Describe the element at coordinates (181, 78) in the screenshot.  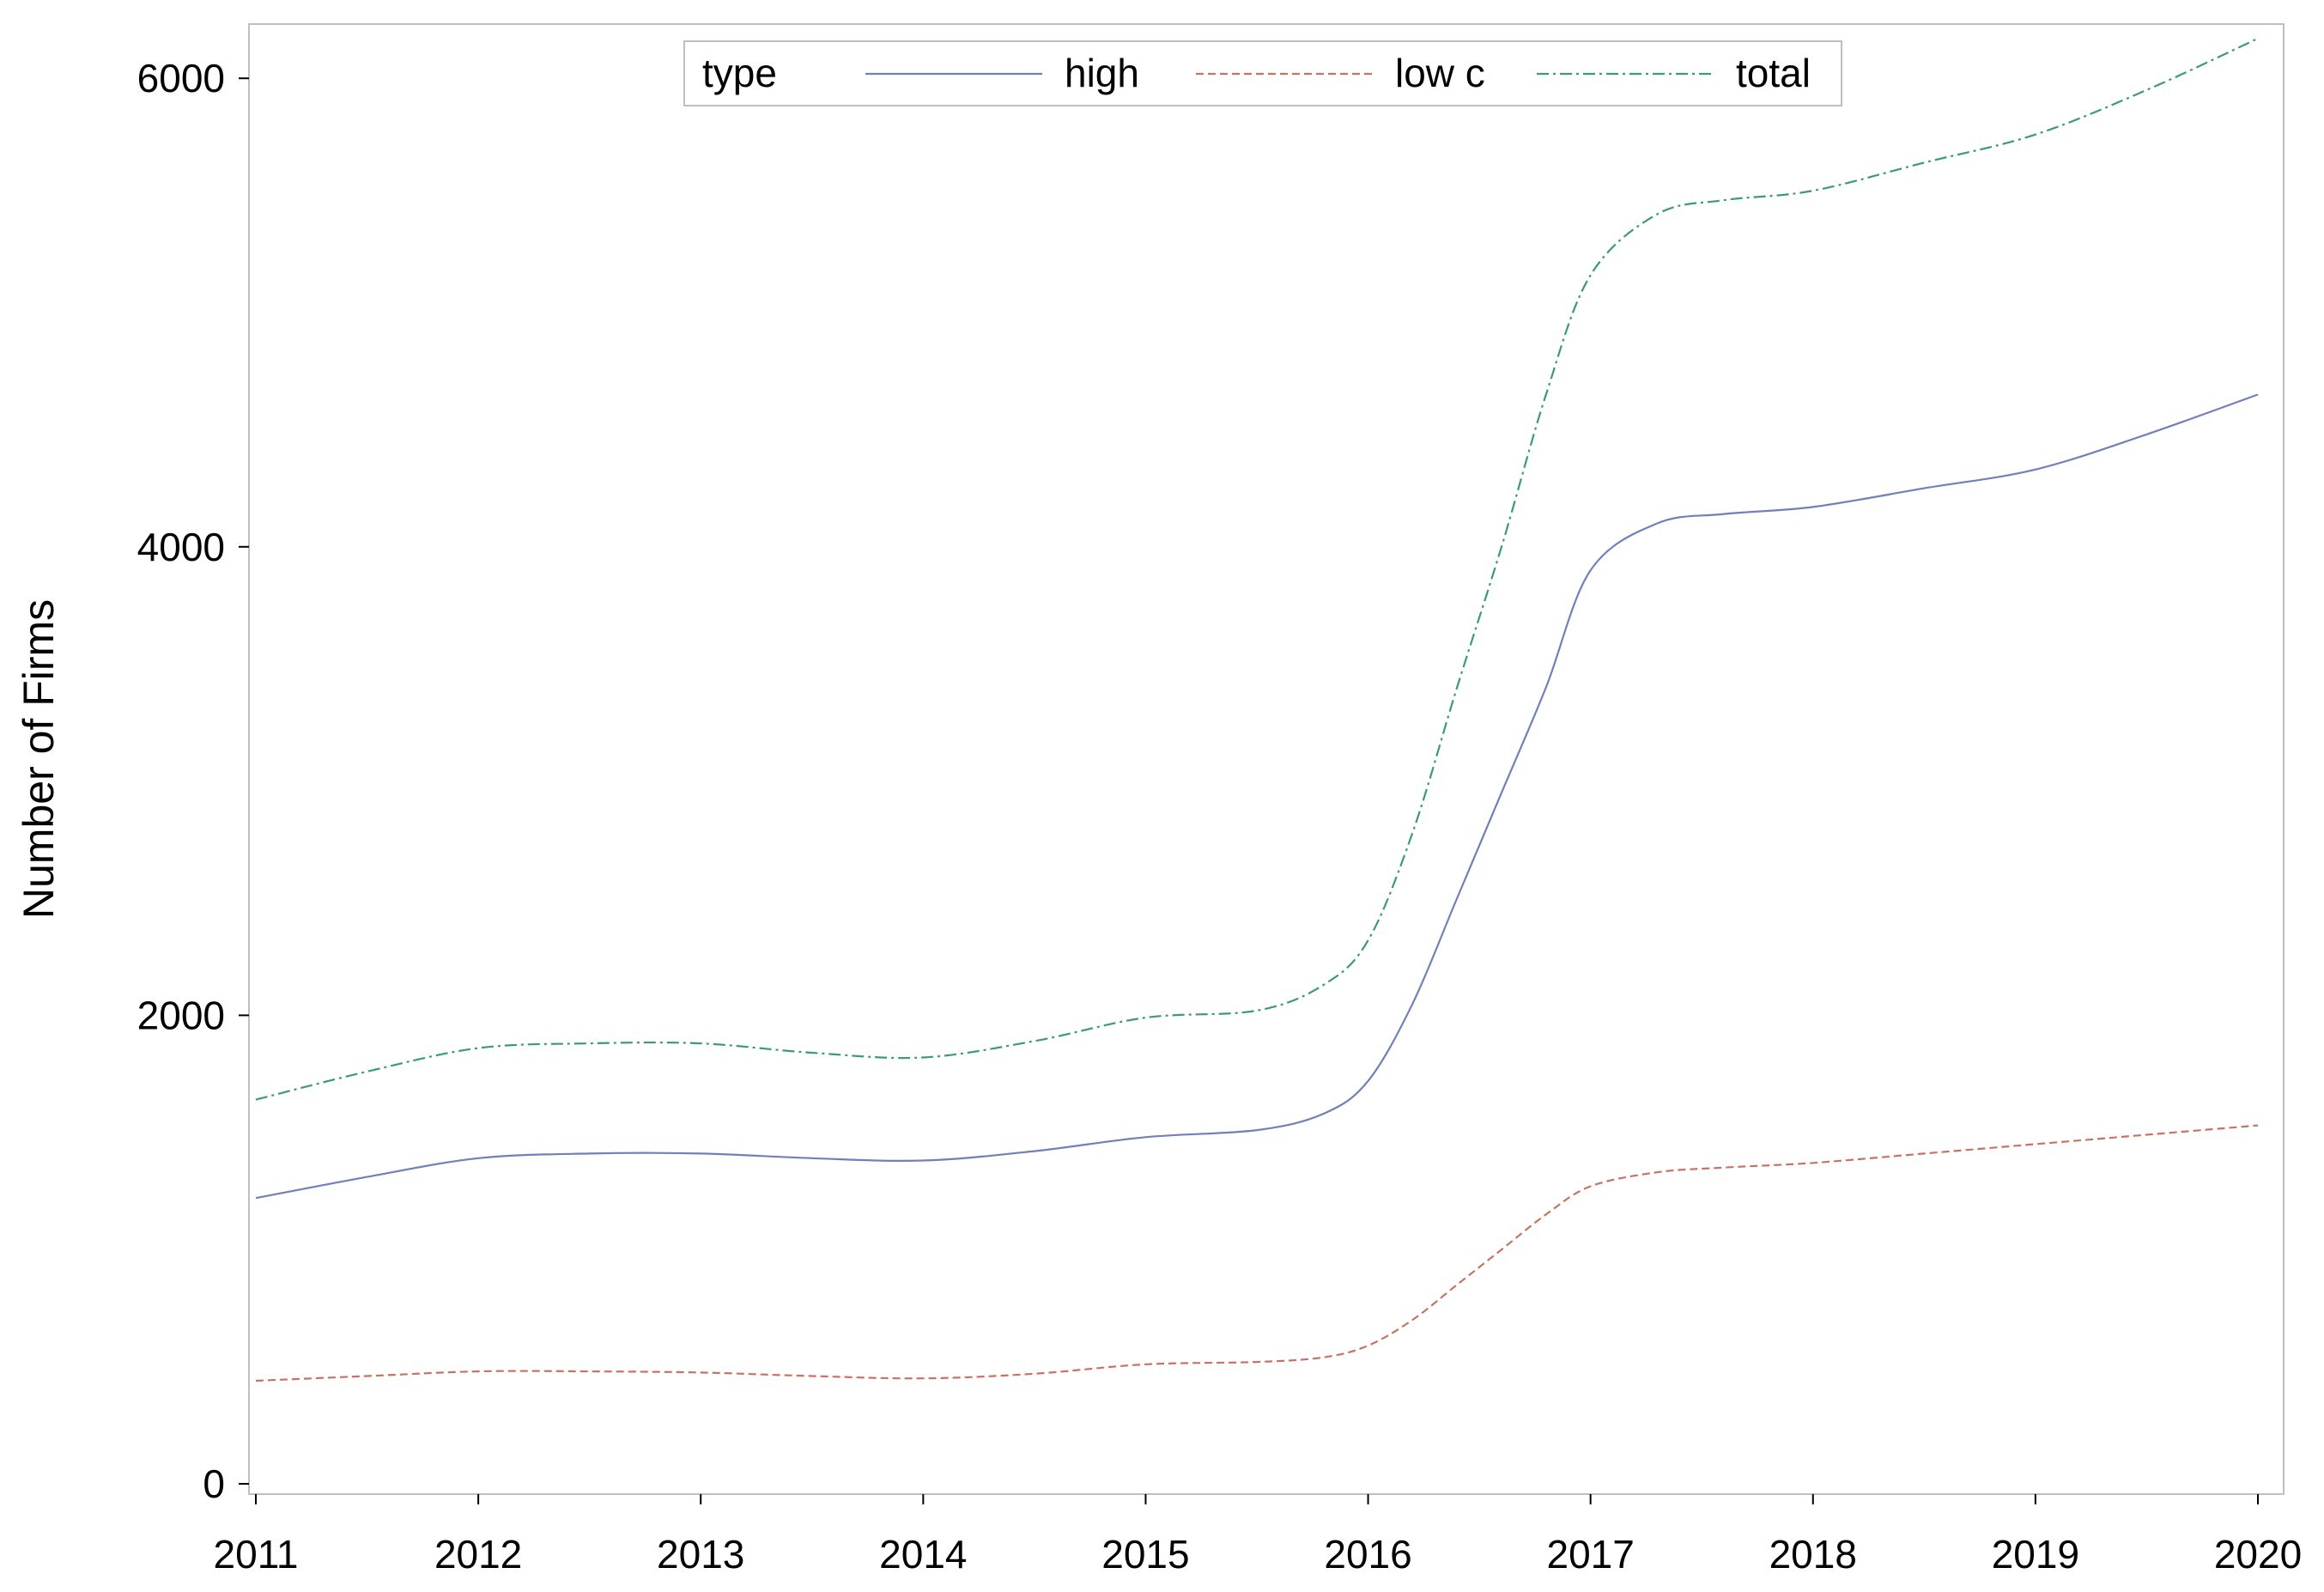
I see `y-tick-label: 6000` at that location.